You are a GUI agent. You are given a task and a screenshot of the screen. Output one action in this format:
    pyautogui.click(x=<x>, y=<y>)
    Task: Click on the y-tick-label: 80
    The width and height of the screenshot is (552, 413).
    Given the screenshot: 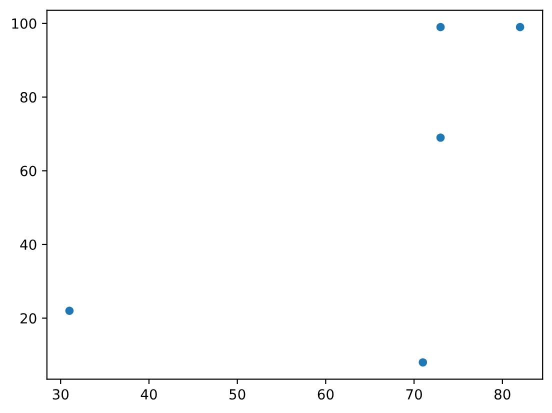 What is the action you would take?
    pyautogui.click(x=28, y=97)
    